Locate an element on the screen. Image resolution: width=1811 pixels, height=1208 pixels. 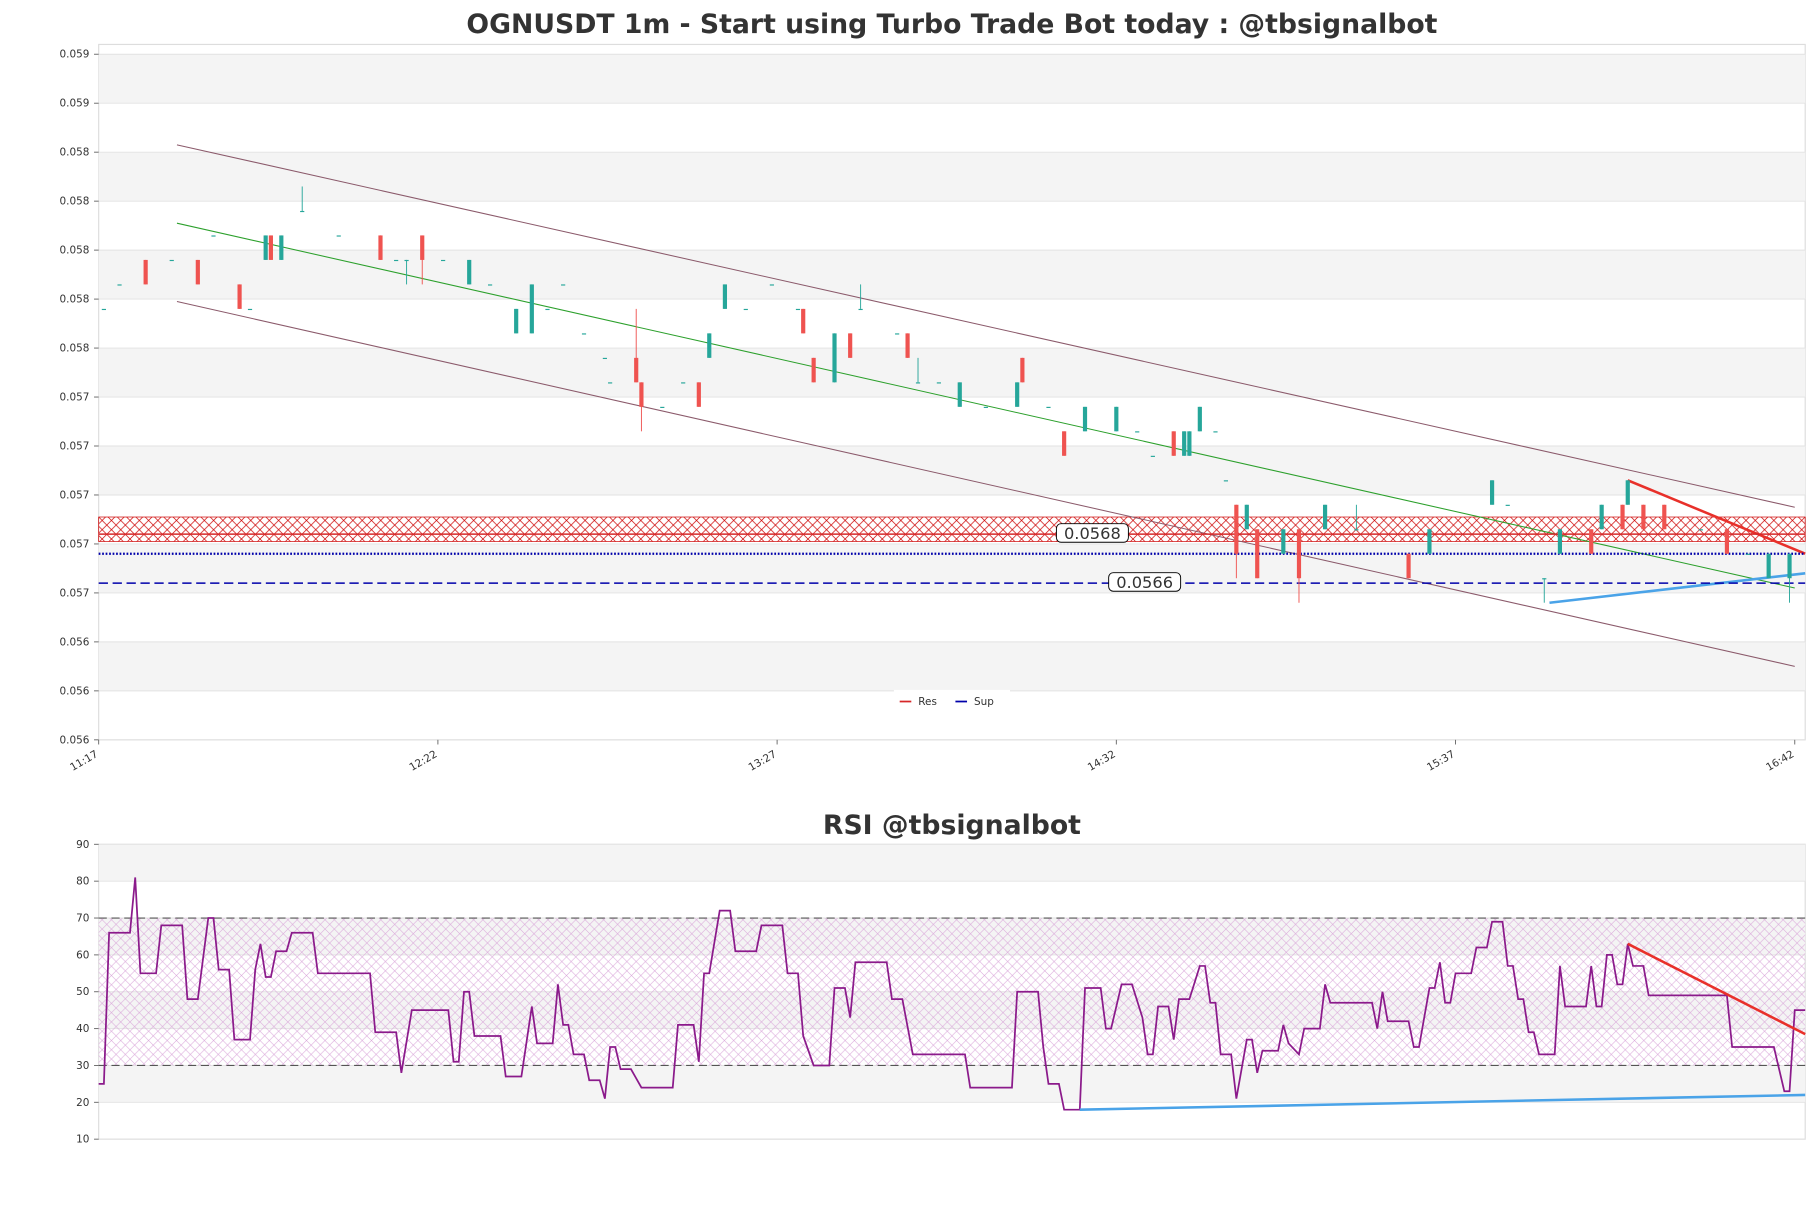
level-label: 0.0566 is located at coordinates (1144, 582).